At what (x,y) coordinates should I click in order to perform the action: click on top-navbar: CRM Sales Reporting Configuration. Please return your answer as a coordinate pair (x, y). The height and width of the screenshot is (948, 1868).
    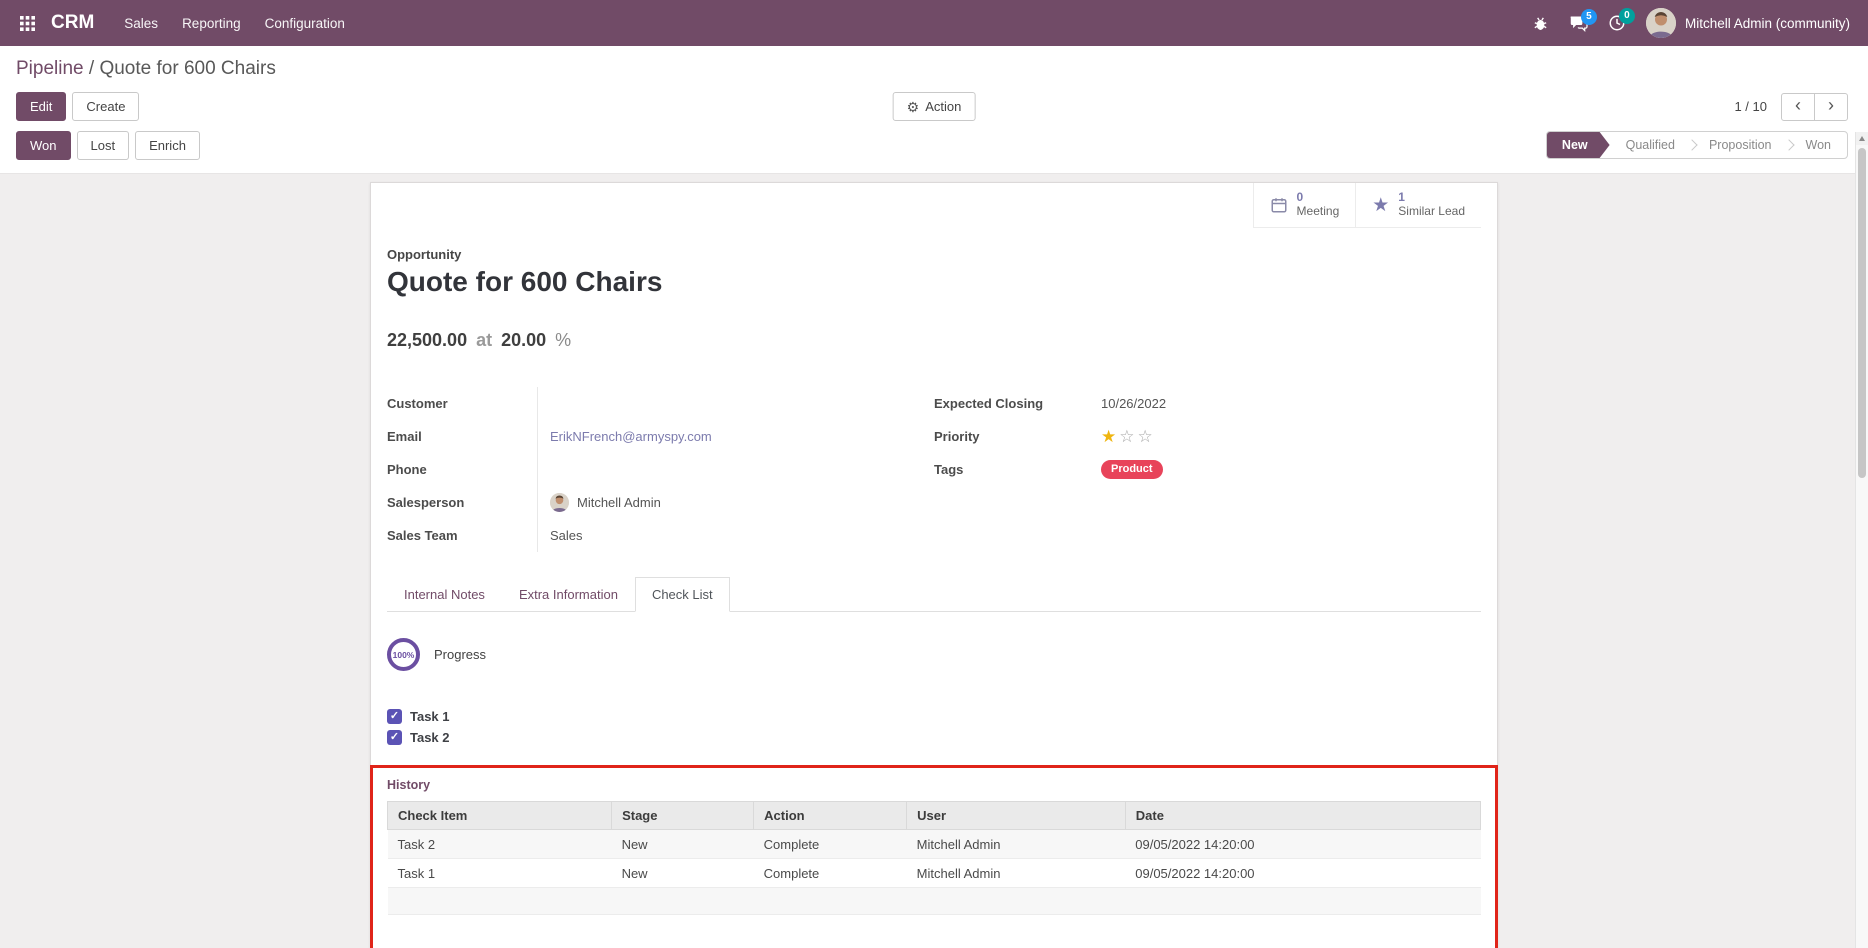
    Looking at the image, I should click on (934, 23).